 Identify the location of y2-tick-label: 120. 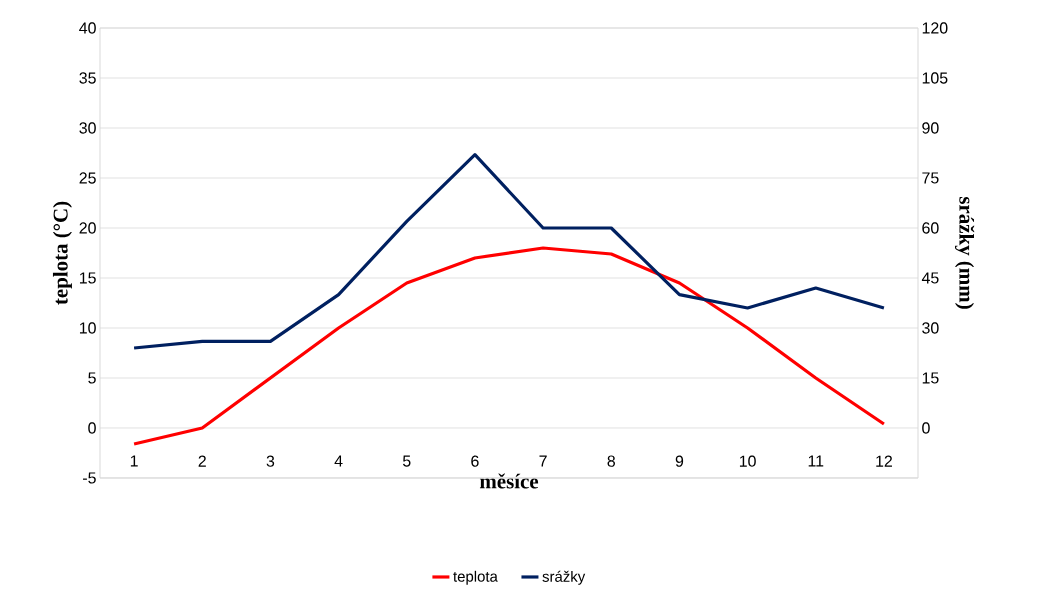
(935, 28).